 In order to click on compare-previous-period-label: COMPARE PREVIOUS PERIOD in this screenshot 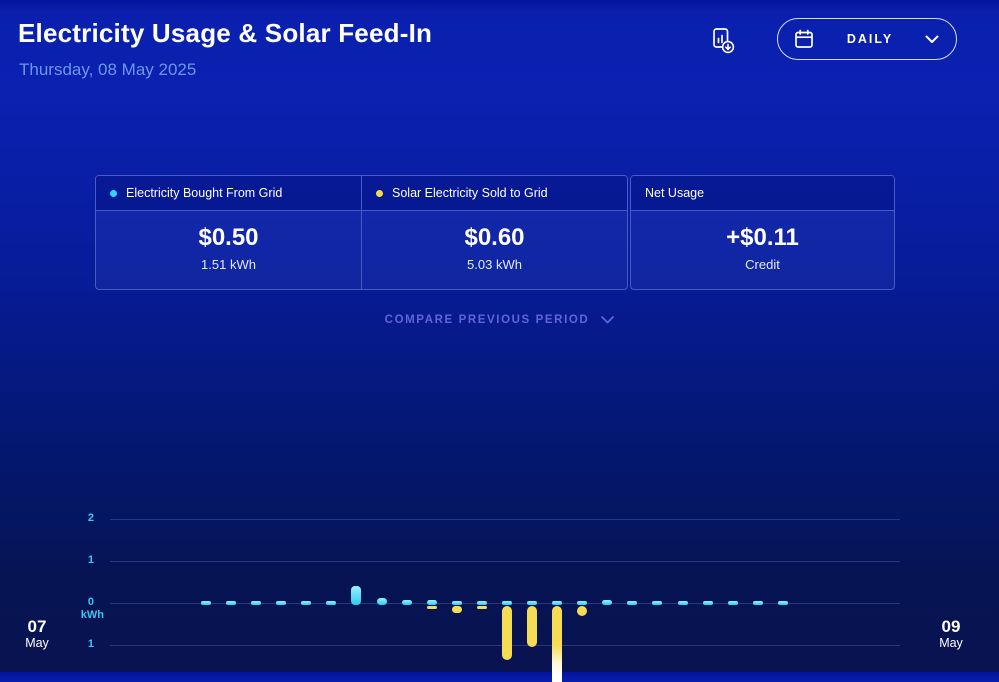, I will do `click(487, 320)`.